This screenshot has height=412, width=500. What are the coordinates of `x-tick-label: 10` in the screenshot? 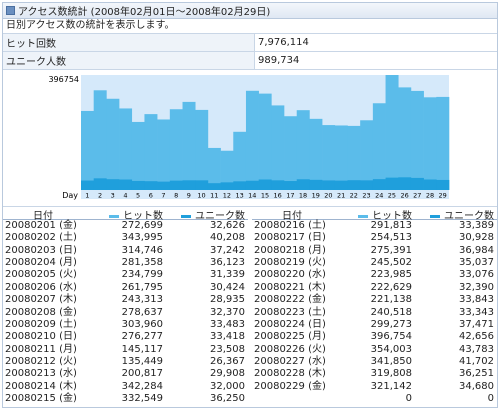 It's located at (201, 196).